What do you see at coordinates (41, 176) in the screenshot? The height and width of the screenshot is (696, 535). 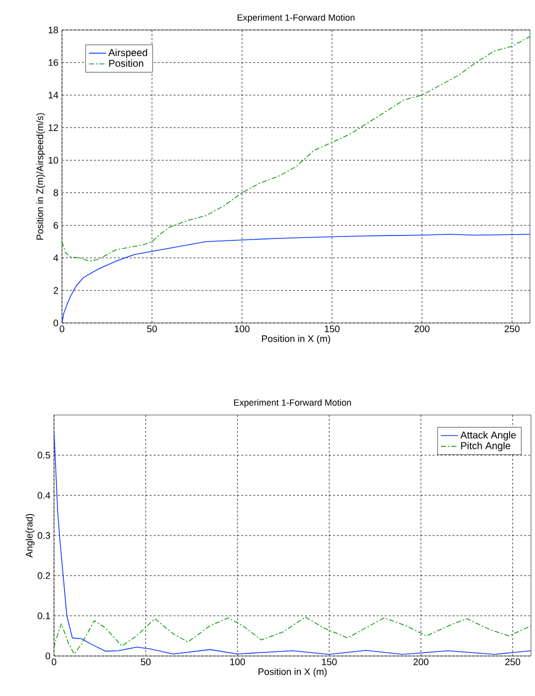 I see `y-axis-title: Position in Z(m)/Airspeed(m/s)` at bounding box center [41, 176].